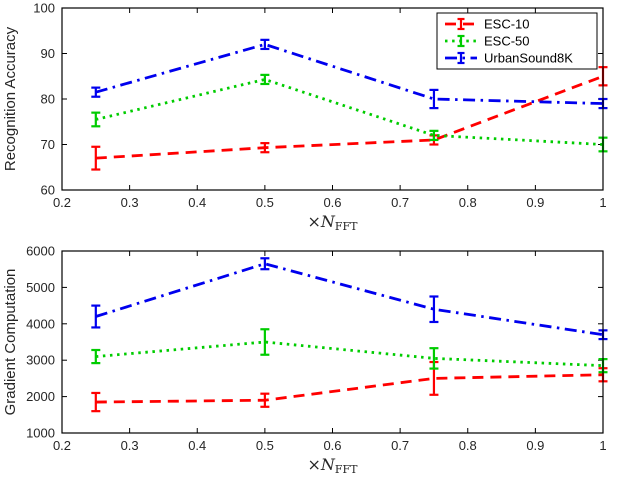 Image resolution: width=618 pixels, height=486 pixels. What do you see at coordinates (528, 58) in the screenshot?
I see `legend-label: UrbanSound8K` at bounding box center [528, 58].